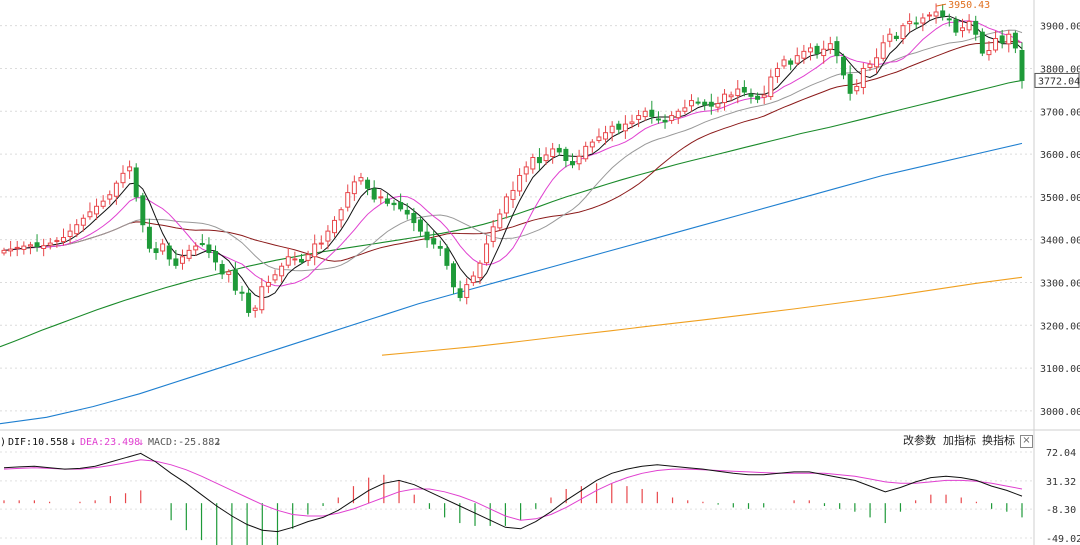  What do you see at coordinates (998, 440) in the screenshot?
I see `switch-indicator-button: 换指标` at bounding box center [998, 440].